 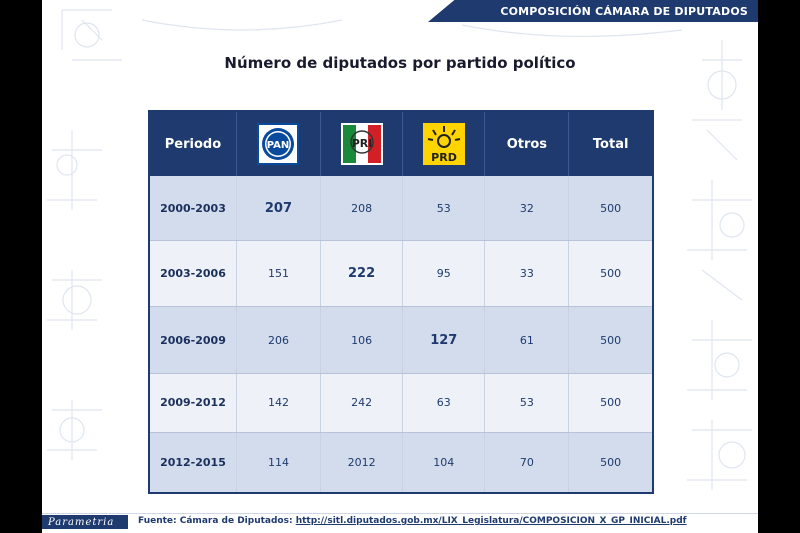 I want to click on cell-pan: 151, so click(x=278, y=274).